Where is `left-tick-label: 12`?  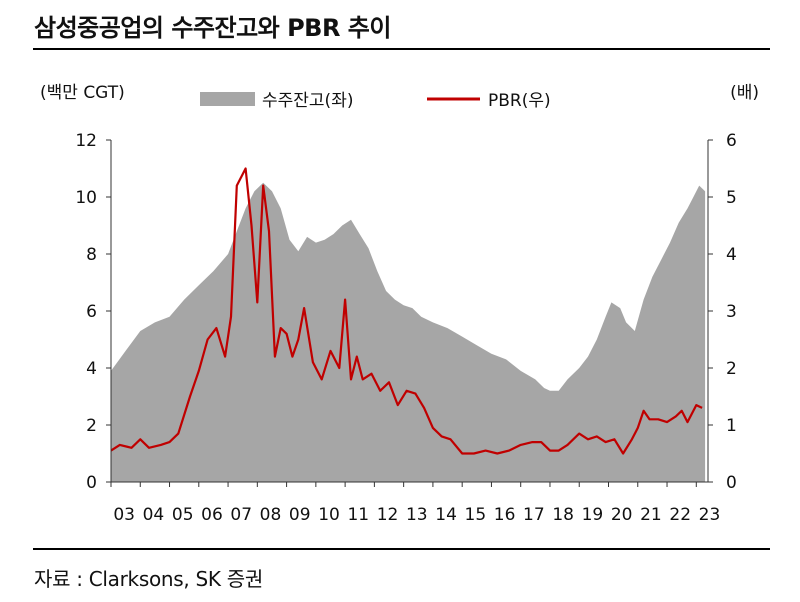
left-tick-label: 12 is located at coordinates (86, 141).